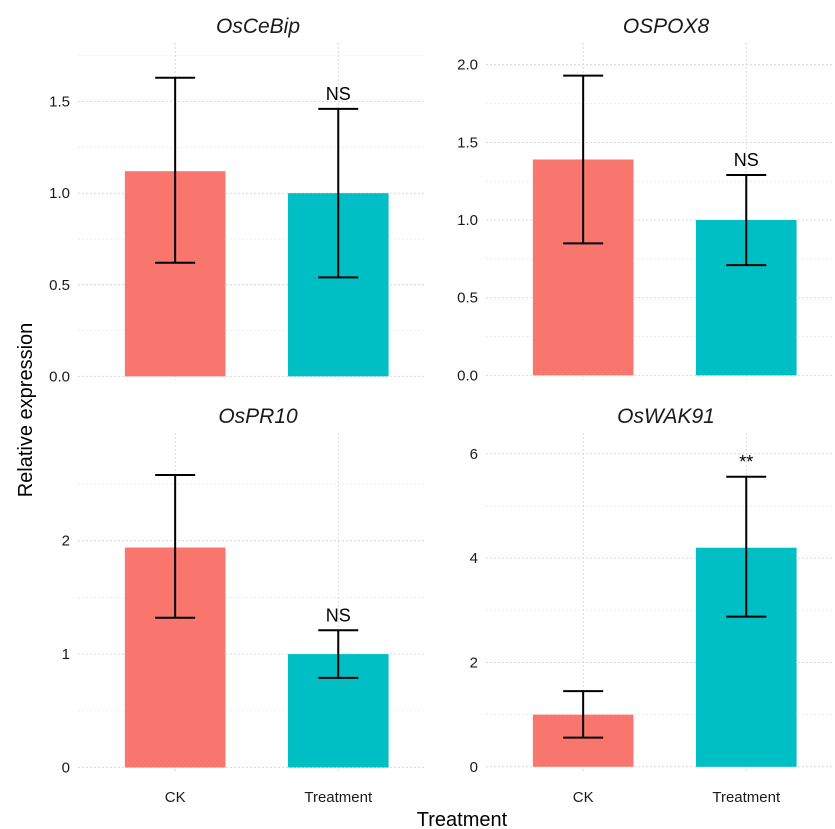 This screenshot has height=829, width=835. What do you see at coordinates (474, 454) in the screenshot?
I see `y-tick-label: 6` at bounding box center [474, 454].